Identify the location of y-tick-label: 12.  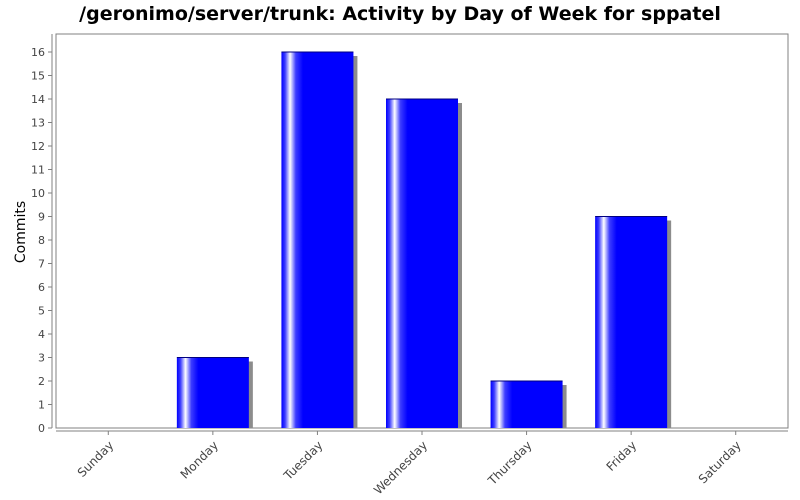
(38, 146).